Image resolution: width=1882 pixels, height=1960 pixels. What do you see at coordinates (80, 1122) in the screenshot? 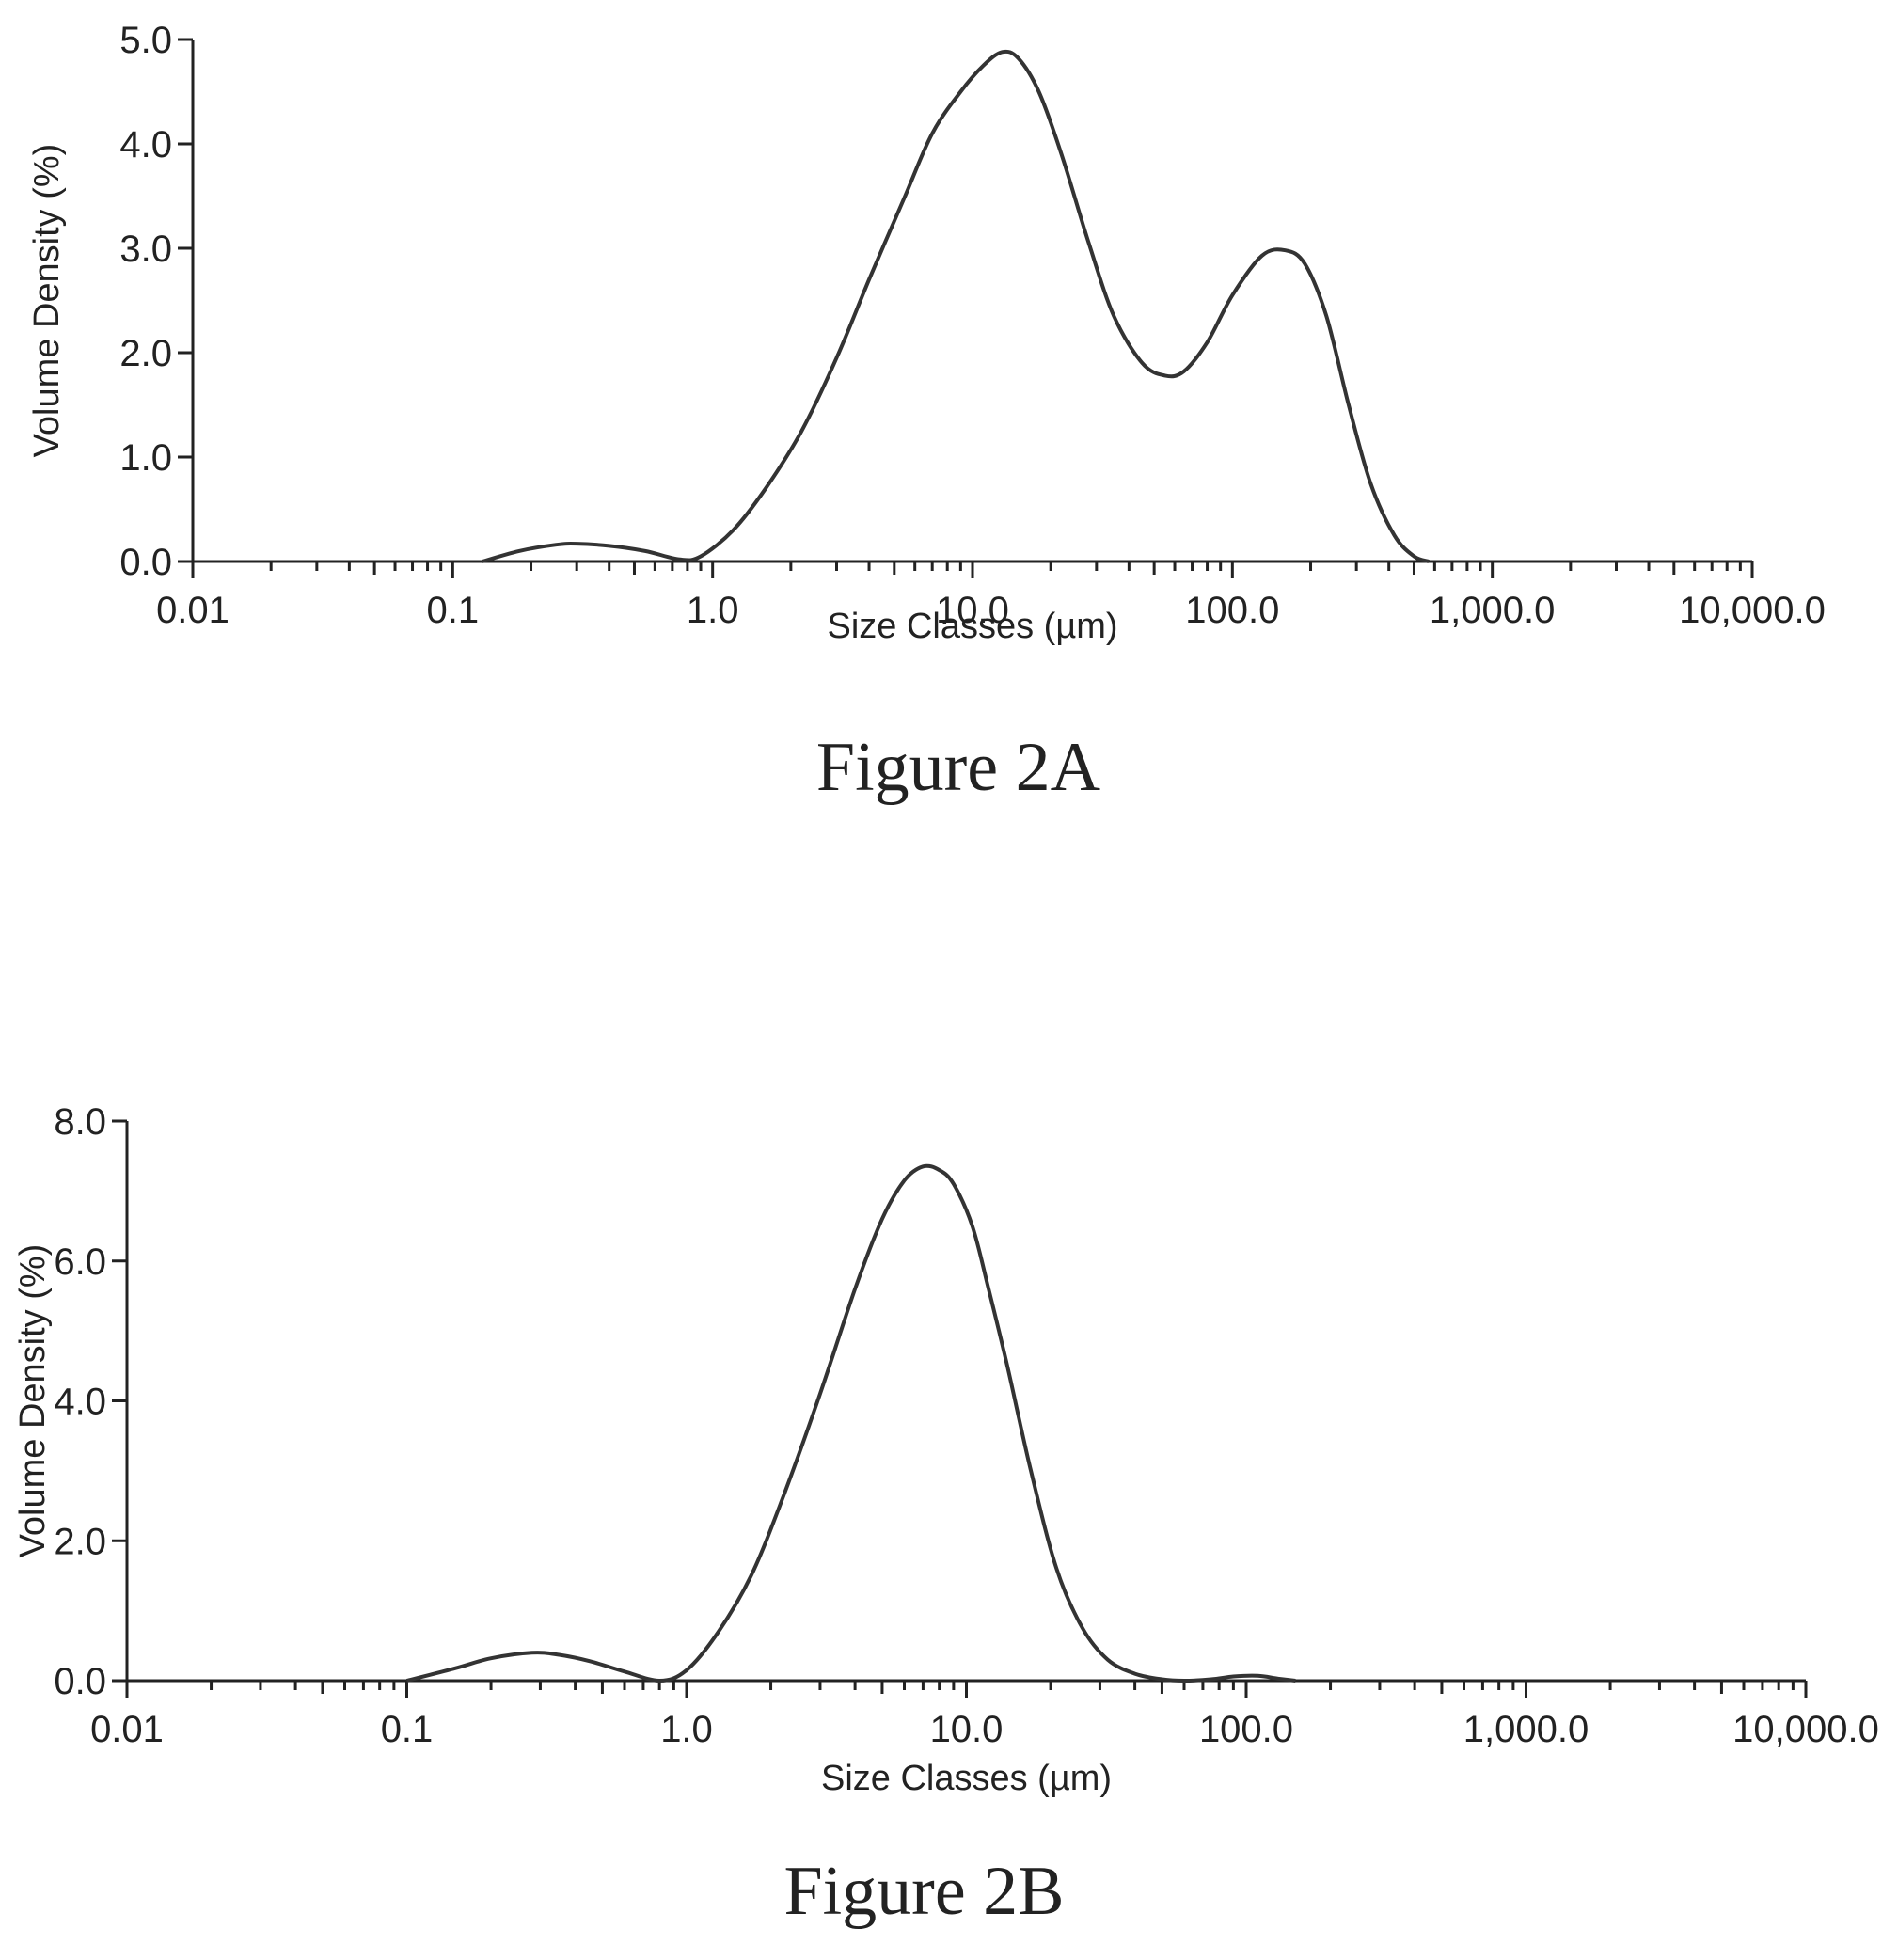
I see `y-tick-label: 8.0` at bounding box center [80, 1122].